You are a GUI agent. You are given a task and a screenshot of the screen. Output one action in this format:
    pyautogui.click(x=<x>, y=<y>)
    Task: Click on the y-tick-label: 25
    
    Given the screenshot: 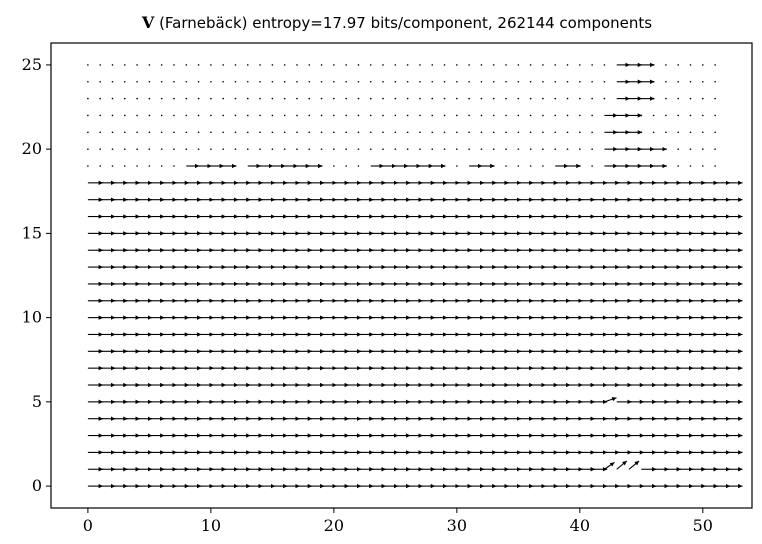 What is the action you would take?
    pyautogui.click(x=32, y=64)
    